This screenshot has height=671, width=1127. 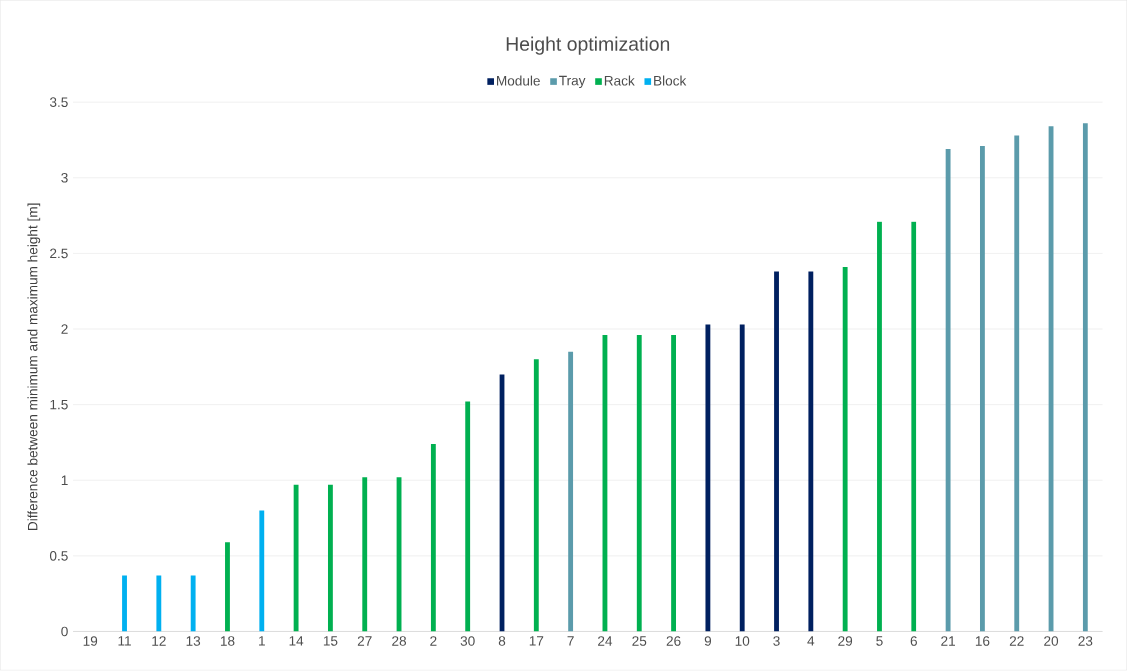 What do you see at coordinates (64, 329) in the screenshot?
I see `y-tick-label: 2` at bounding box center [64, 329].